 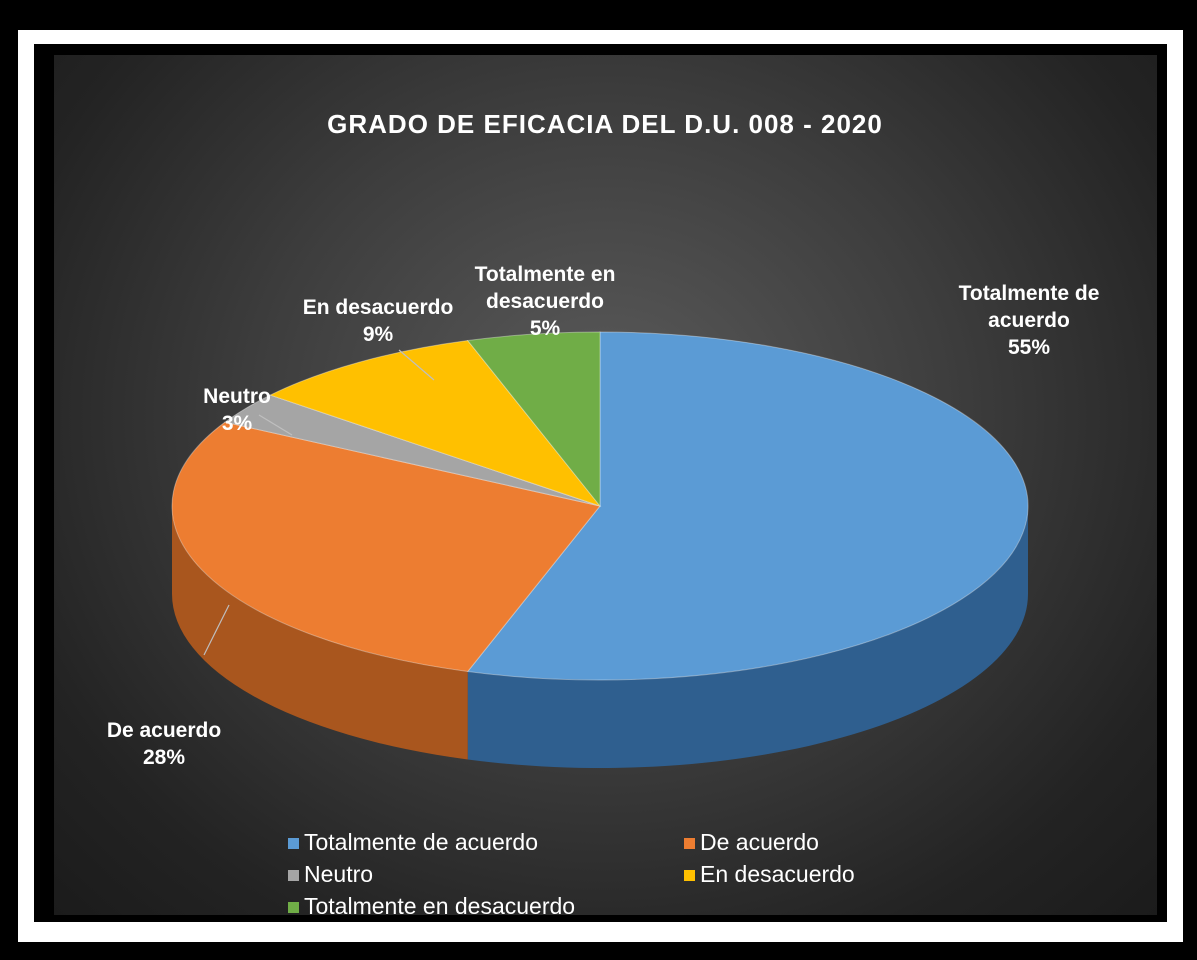 What do you see at coordinates (545, 328) in the screenshot?
I see `data-label-value-totalmente-en-desacuerdo: 5%` at bounding box center [545, 328].